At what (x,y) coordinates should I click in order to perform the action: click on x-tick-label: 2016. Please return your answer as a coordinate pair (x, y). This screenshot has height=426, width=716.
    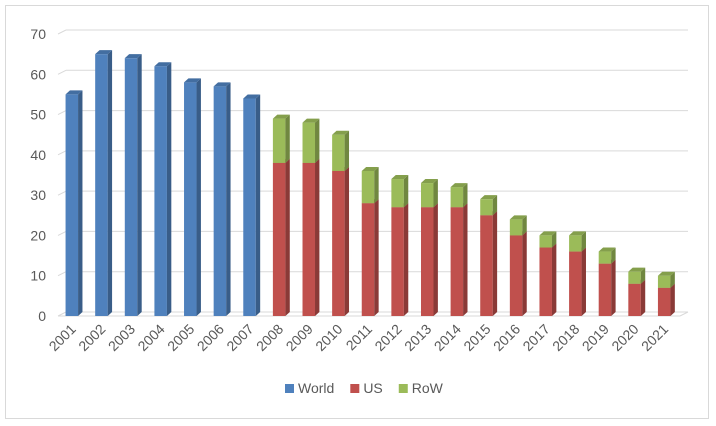
    Looking at the image, I should click on (506, 337).